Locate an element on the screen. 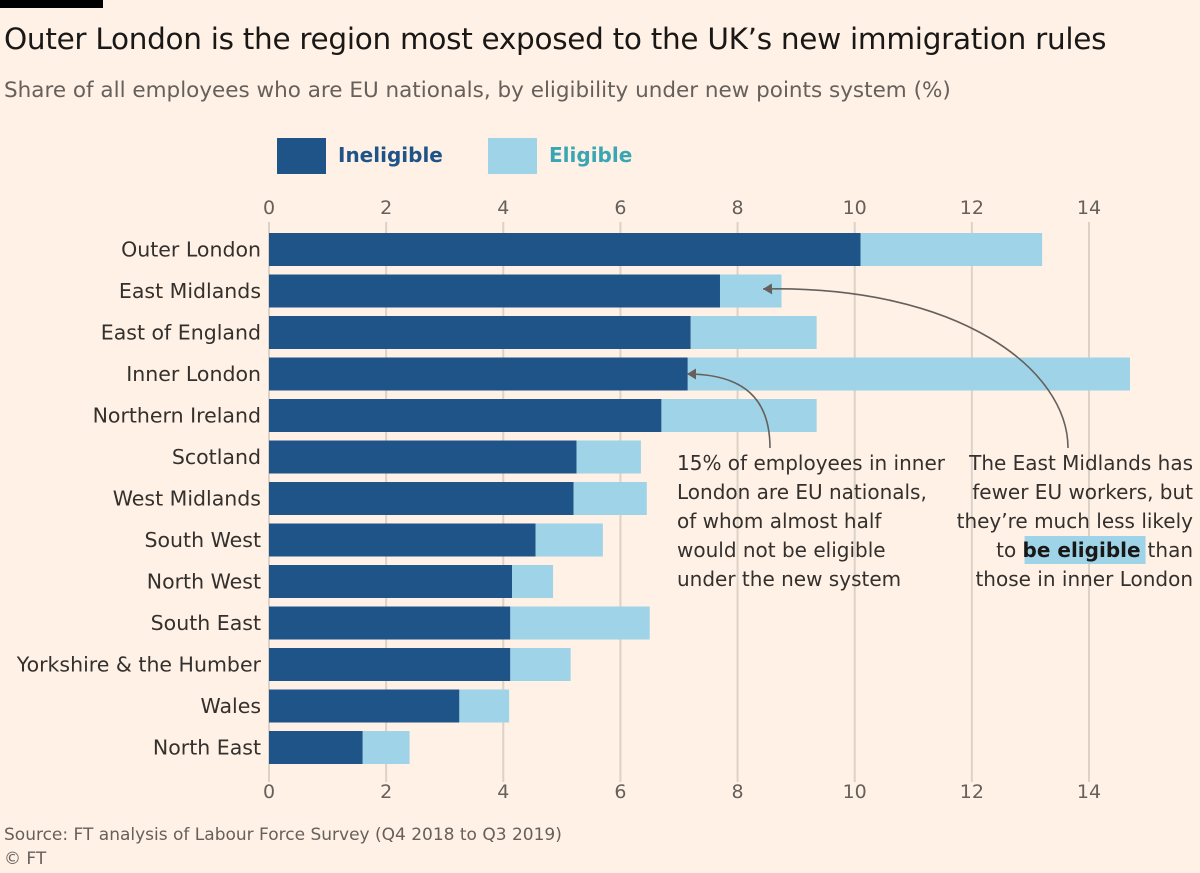 This screenshot has height=873, width=1200. ft-top-bar is located at coordinates (51, 4).